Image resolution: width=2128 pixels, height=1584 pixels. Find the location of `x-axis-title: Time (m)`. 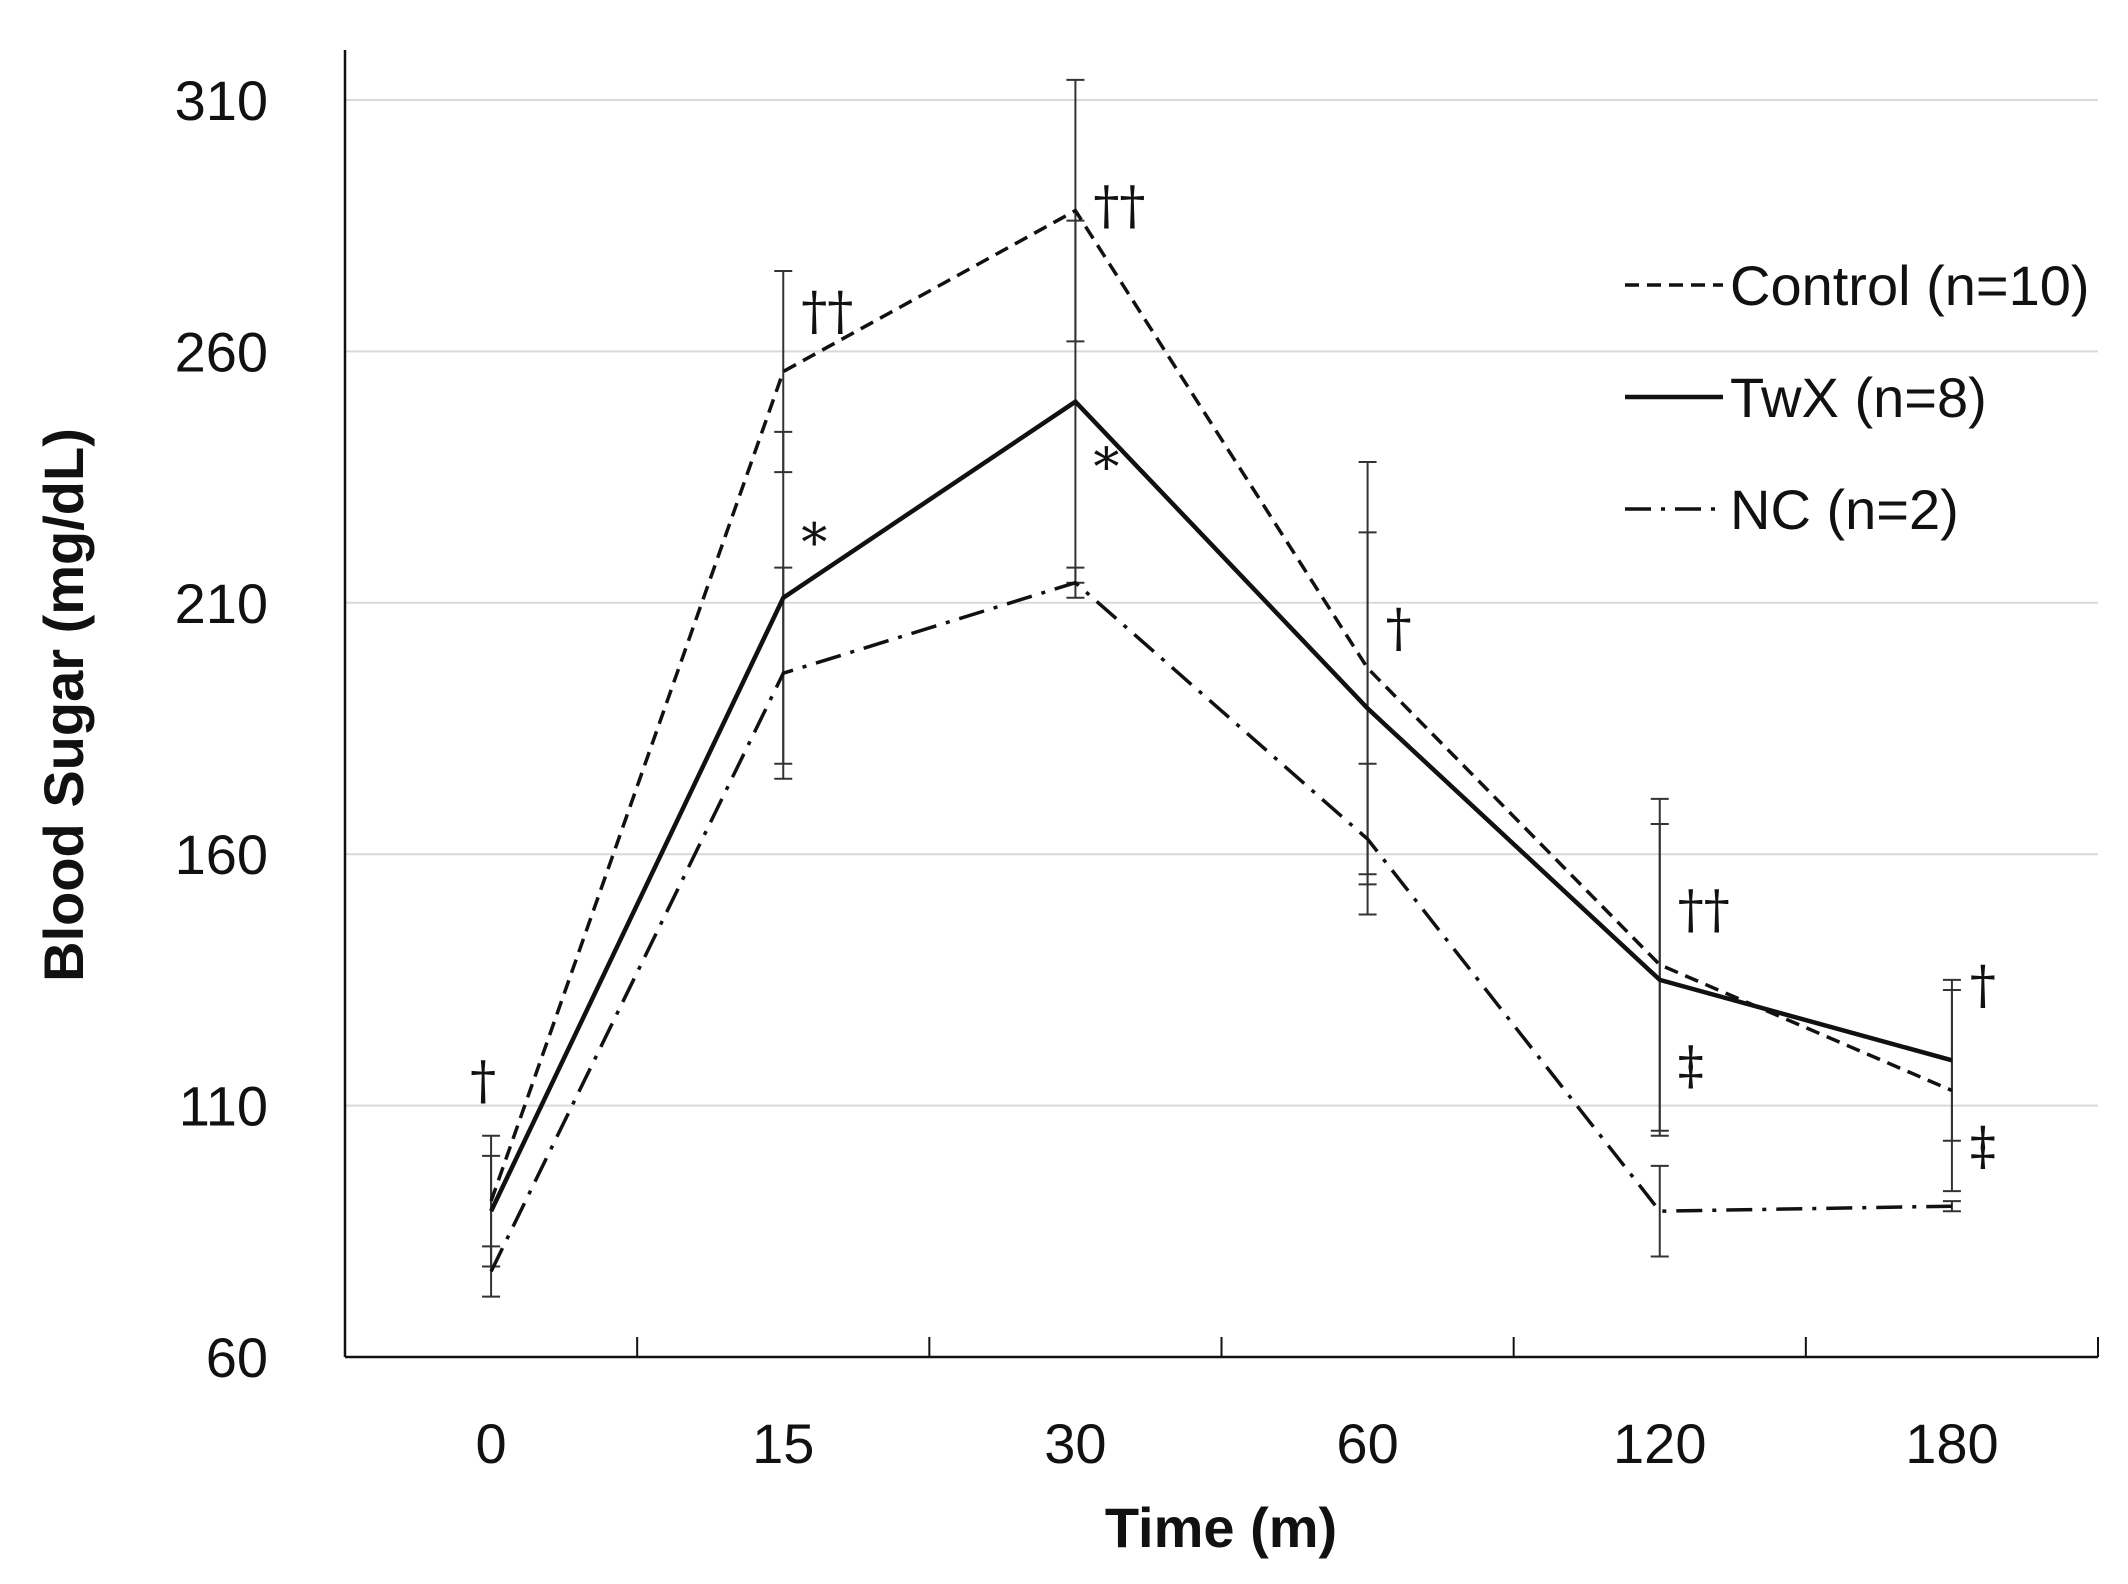

x-axis-title: Time (m) is located at coordinates (1221, 1527).